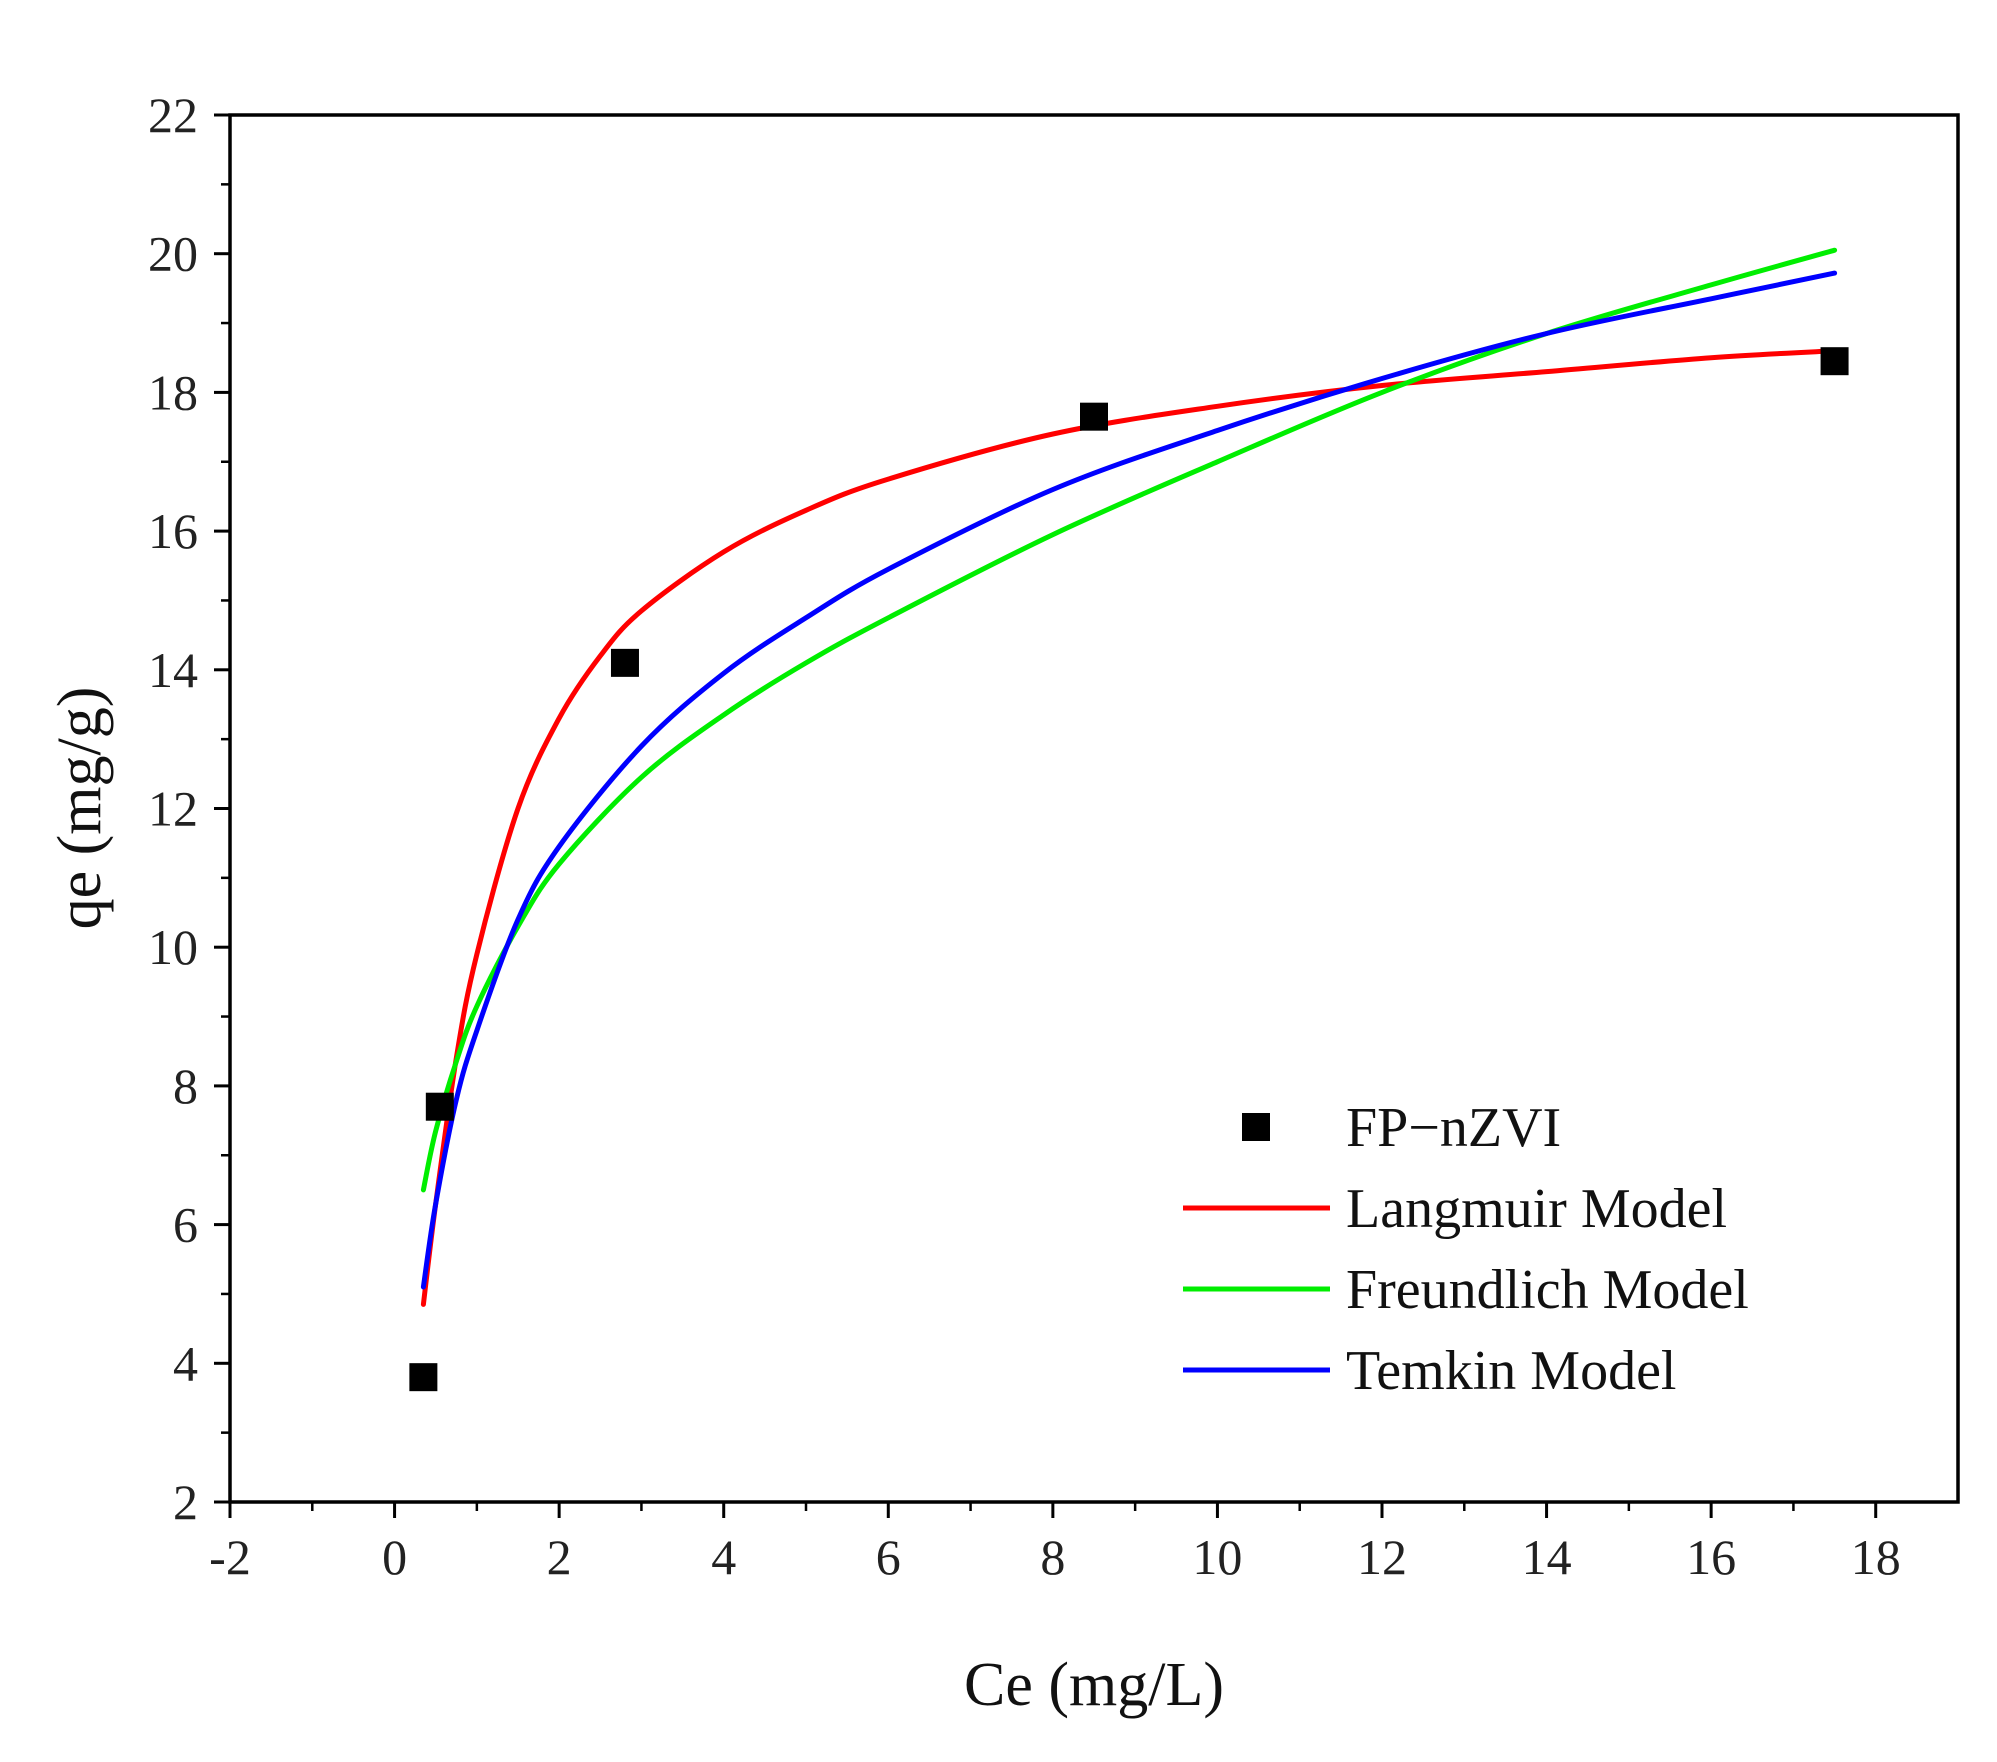  I want to click on x-tick-label: 16, so click(1711, 1557).